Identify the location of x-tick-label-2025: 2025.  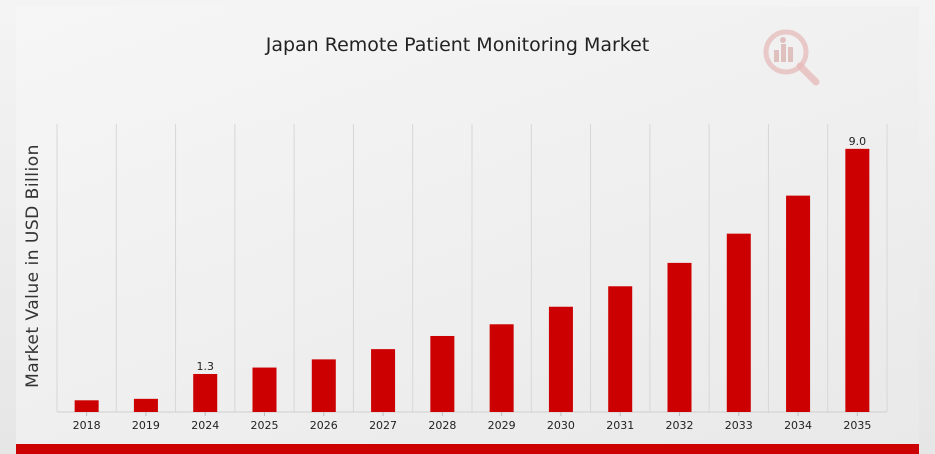
(265, 425).